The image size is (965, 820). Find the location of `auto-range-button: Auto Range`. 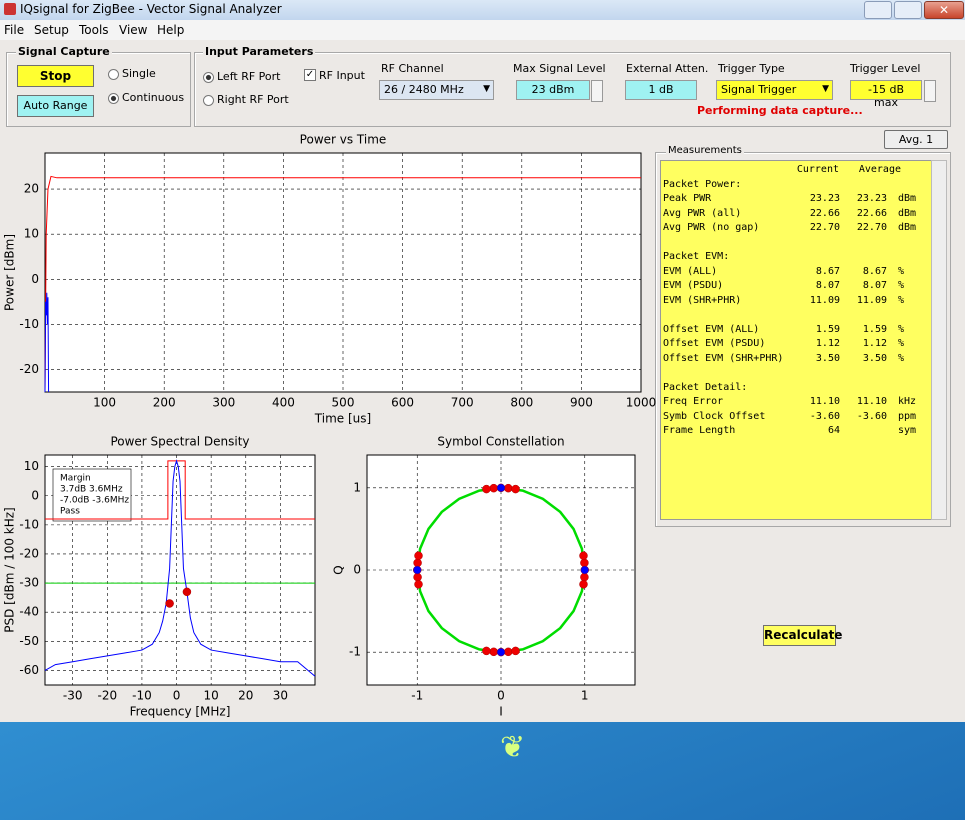

auto-range-button: Auto Range is located at coordinates (55, 106).